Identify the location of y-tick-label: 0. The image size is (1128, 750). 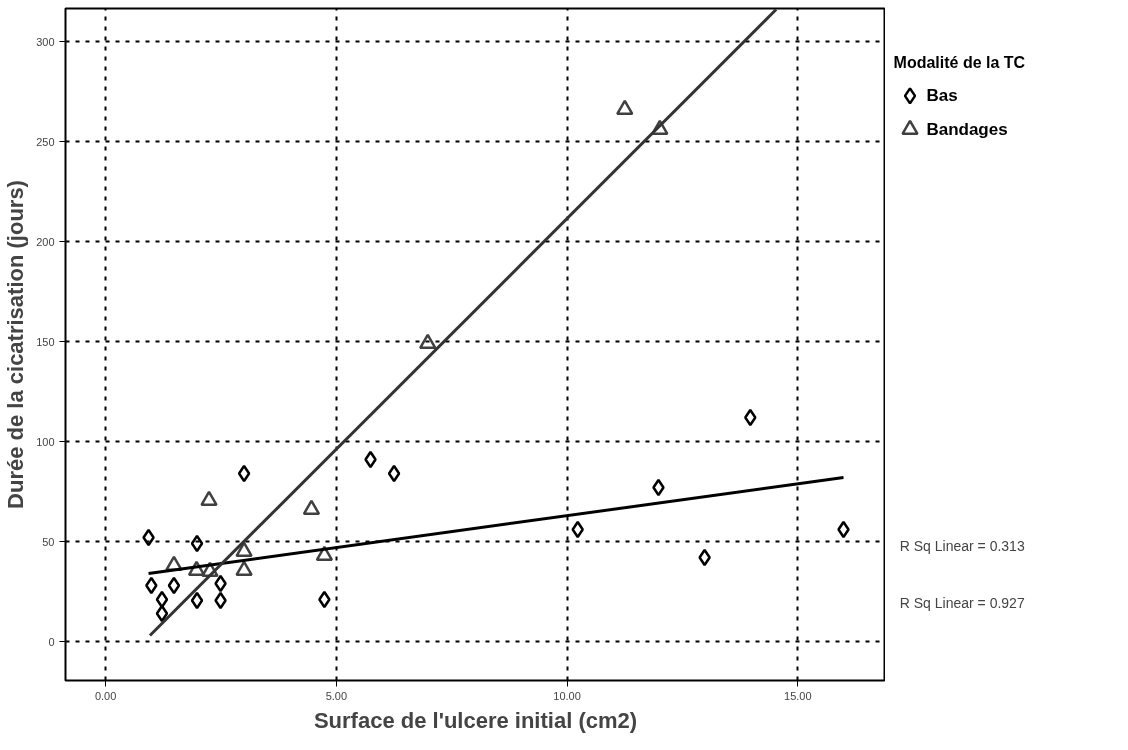
(51, 641).